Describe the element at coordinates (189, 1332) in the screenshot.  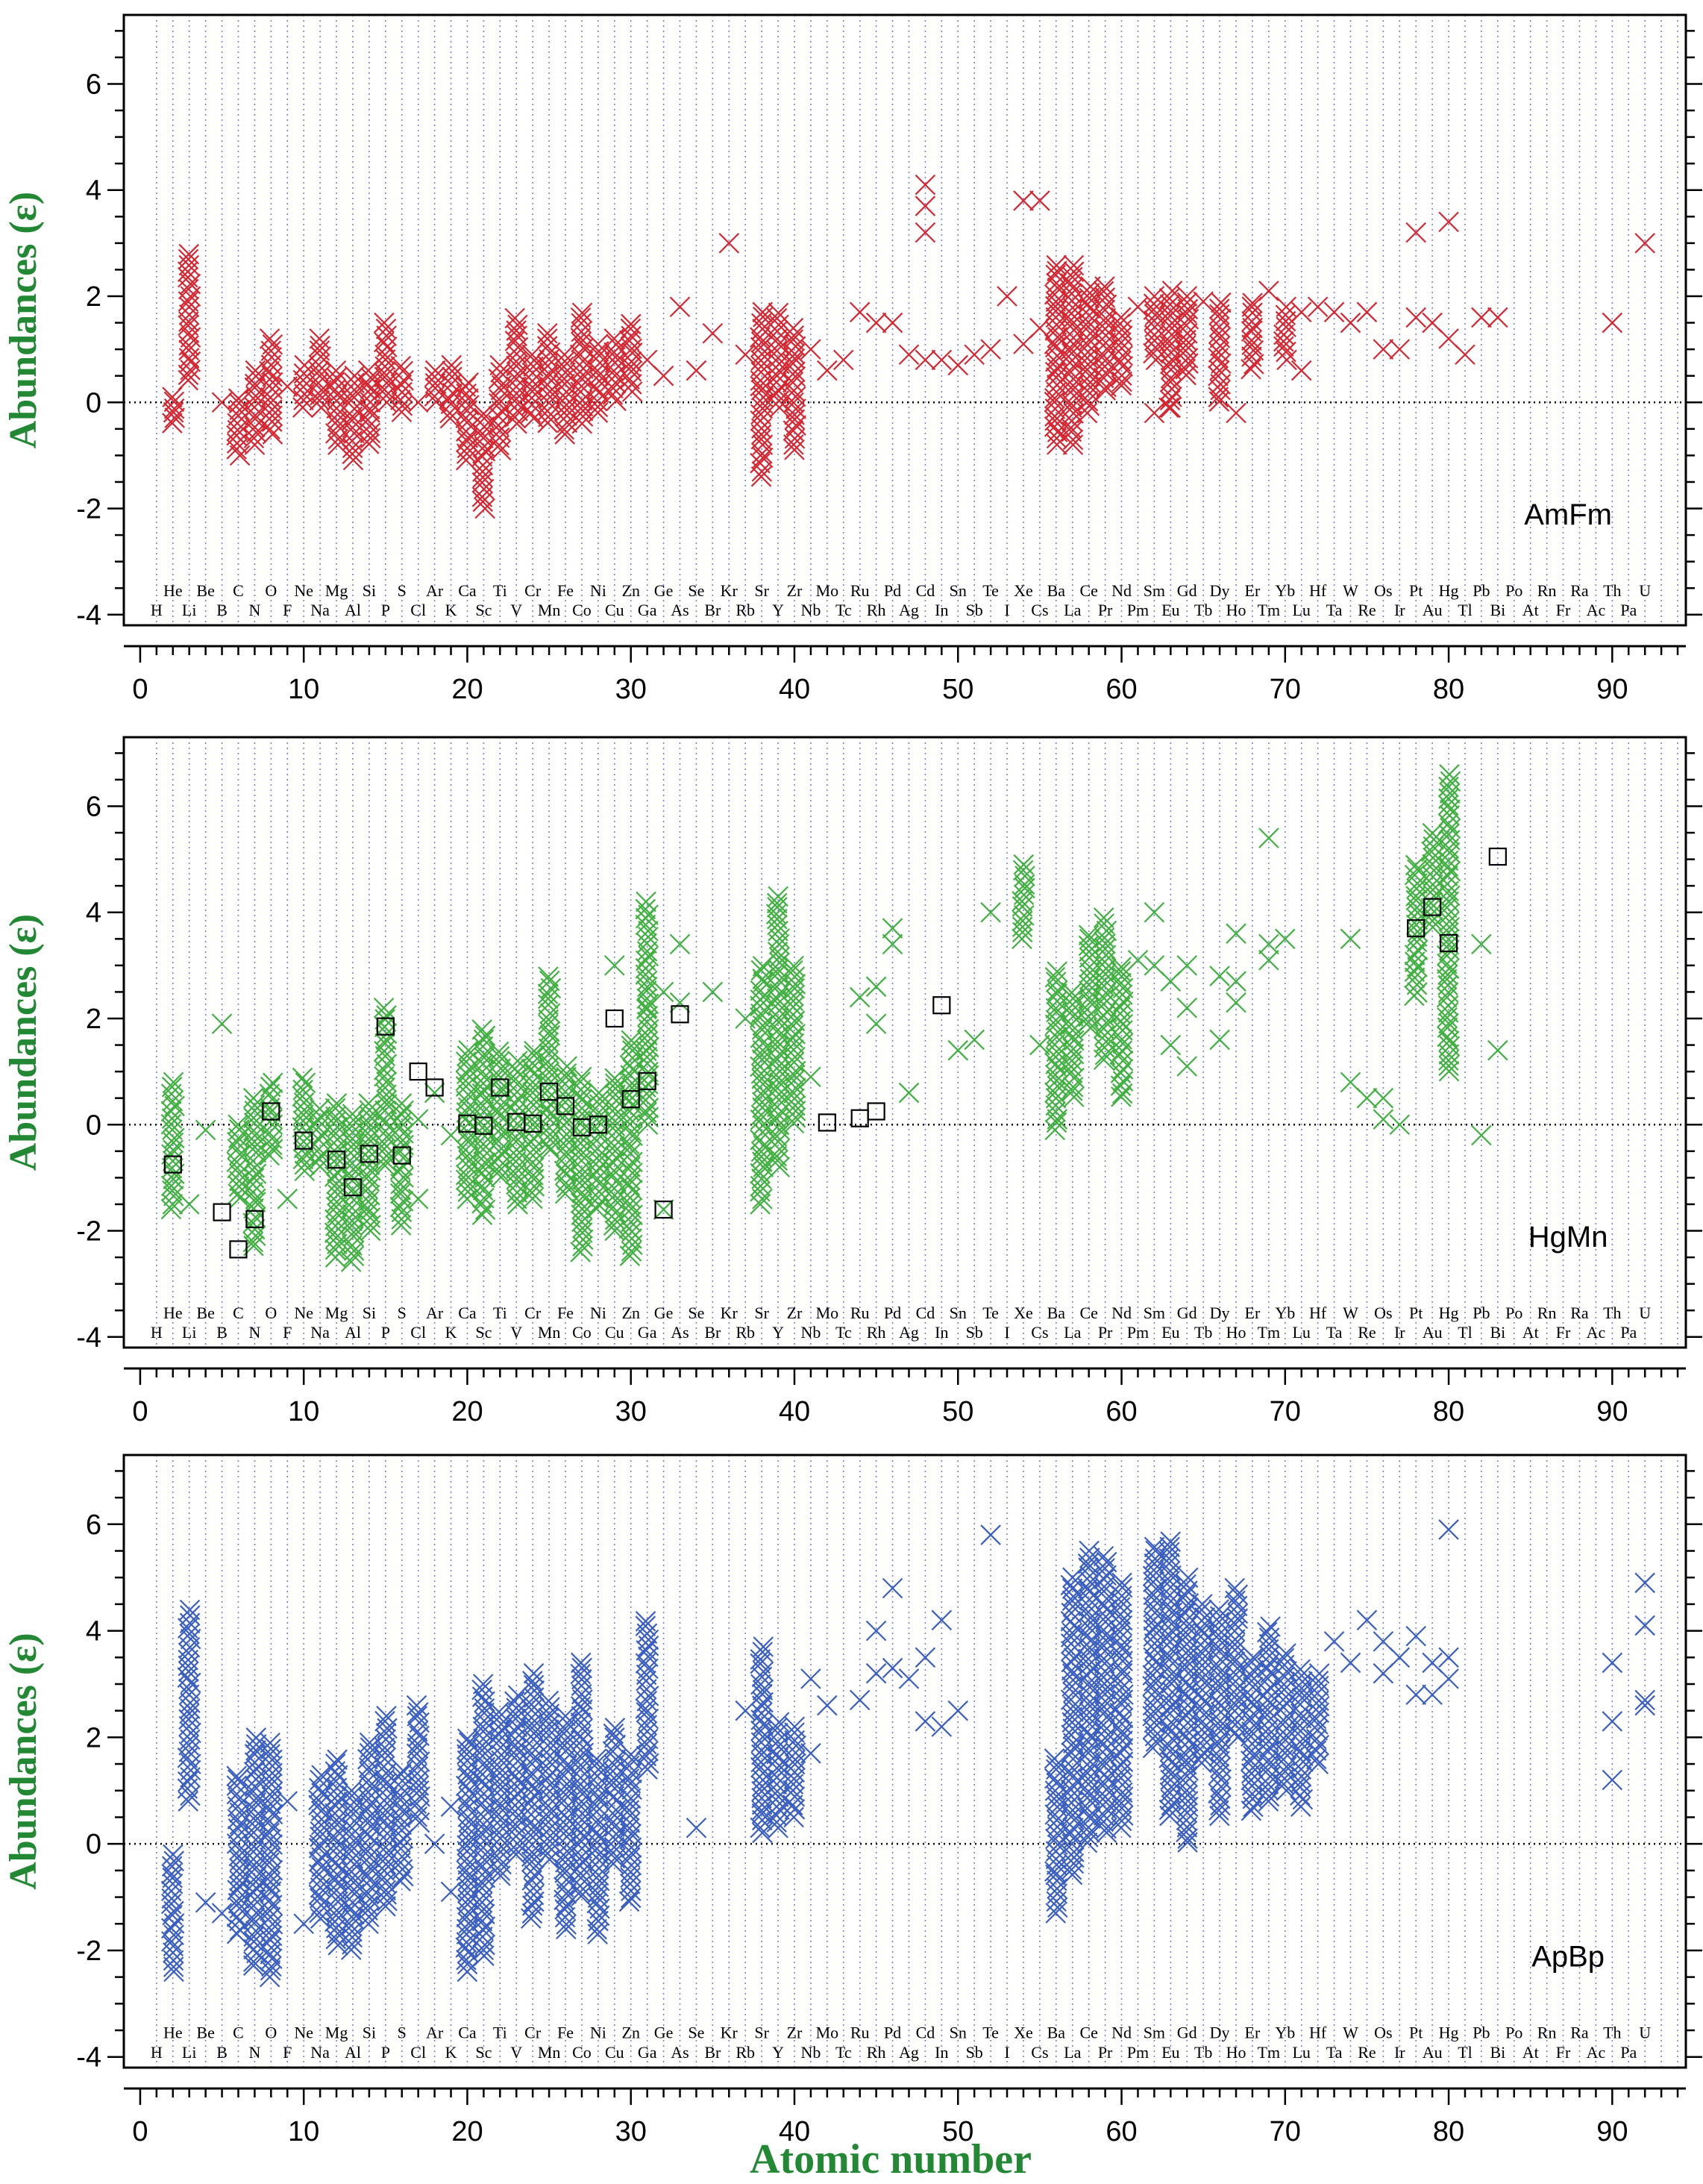
I see `element-label: Li` at that location.